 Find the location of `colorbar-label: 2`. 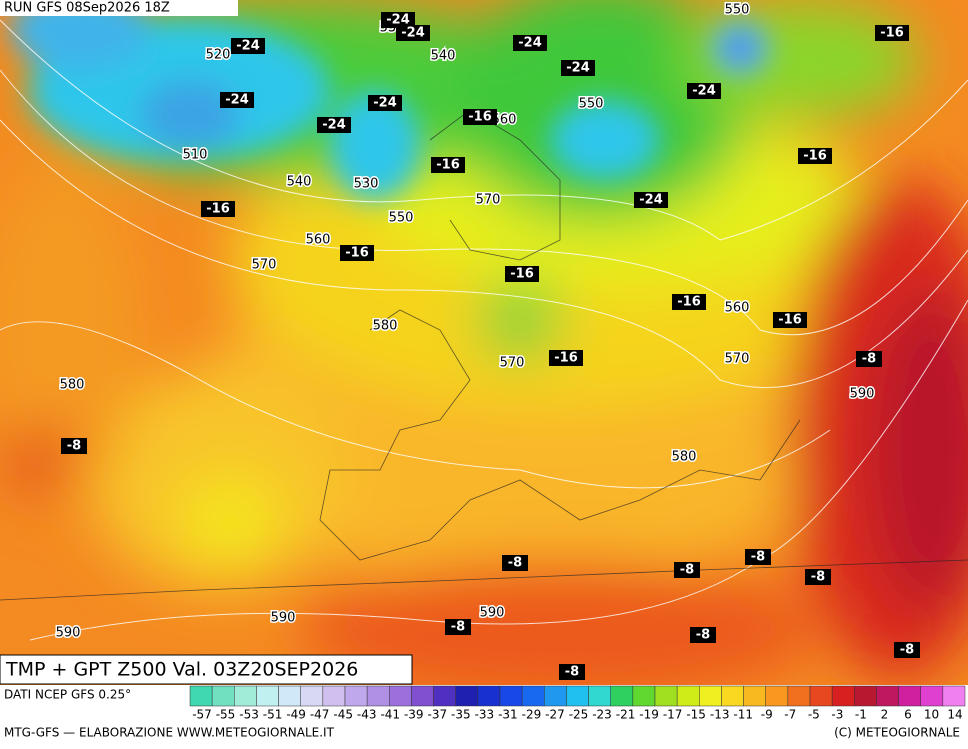

colorbar-label: 2 is located at coordinates (885, 715).